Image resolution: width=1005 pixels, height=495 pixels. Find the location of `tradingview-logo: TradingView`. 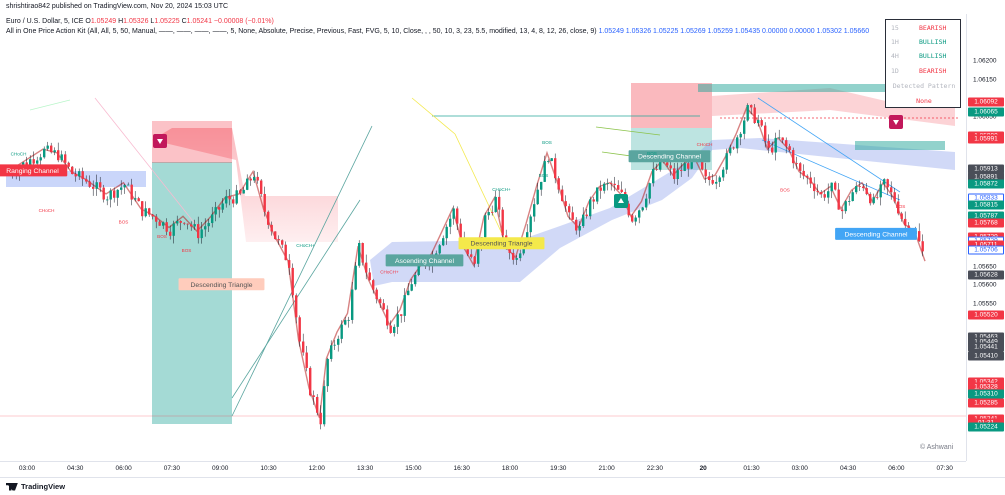

tradingview-logo: TradingView is located at coordinates (35, 486).